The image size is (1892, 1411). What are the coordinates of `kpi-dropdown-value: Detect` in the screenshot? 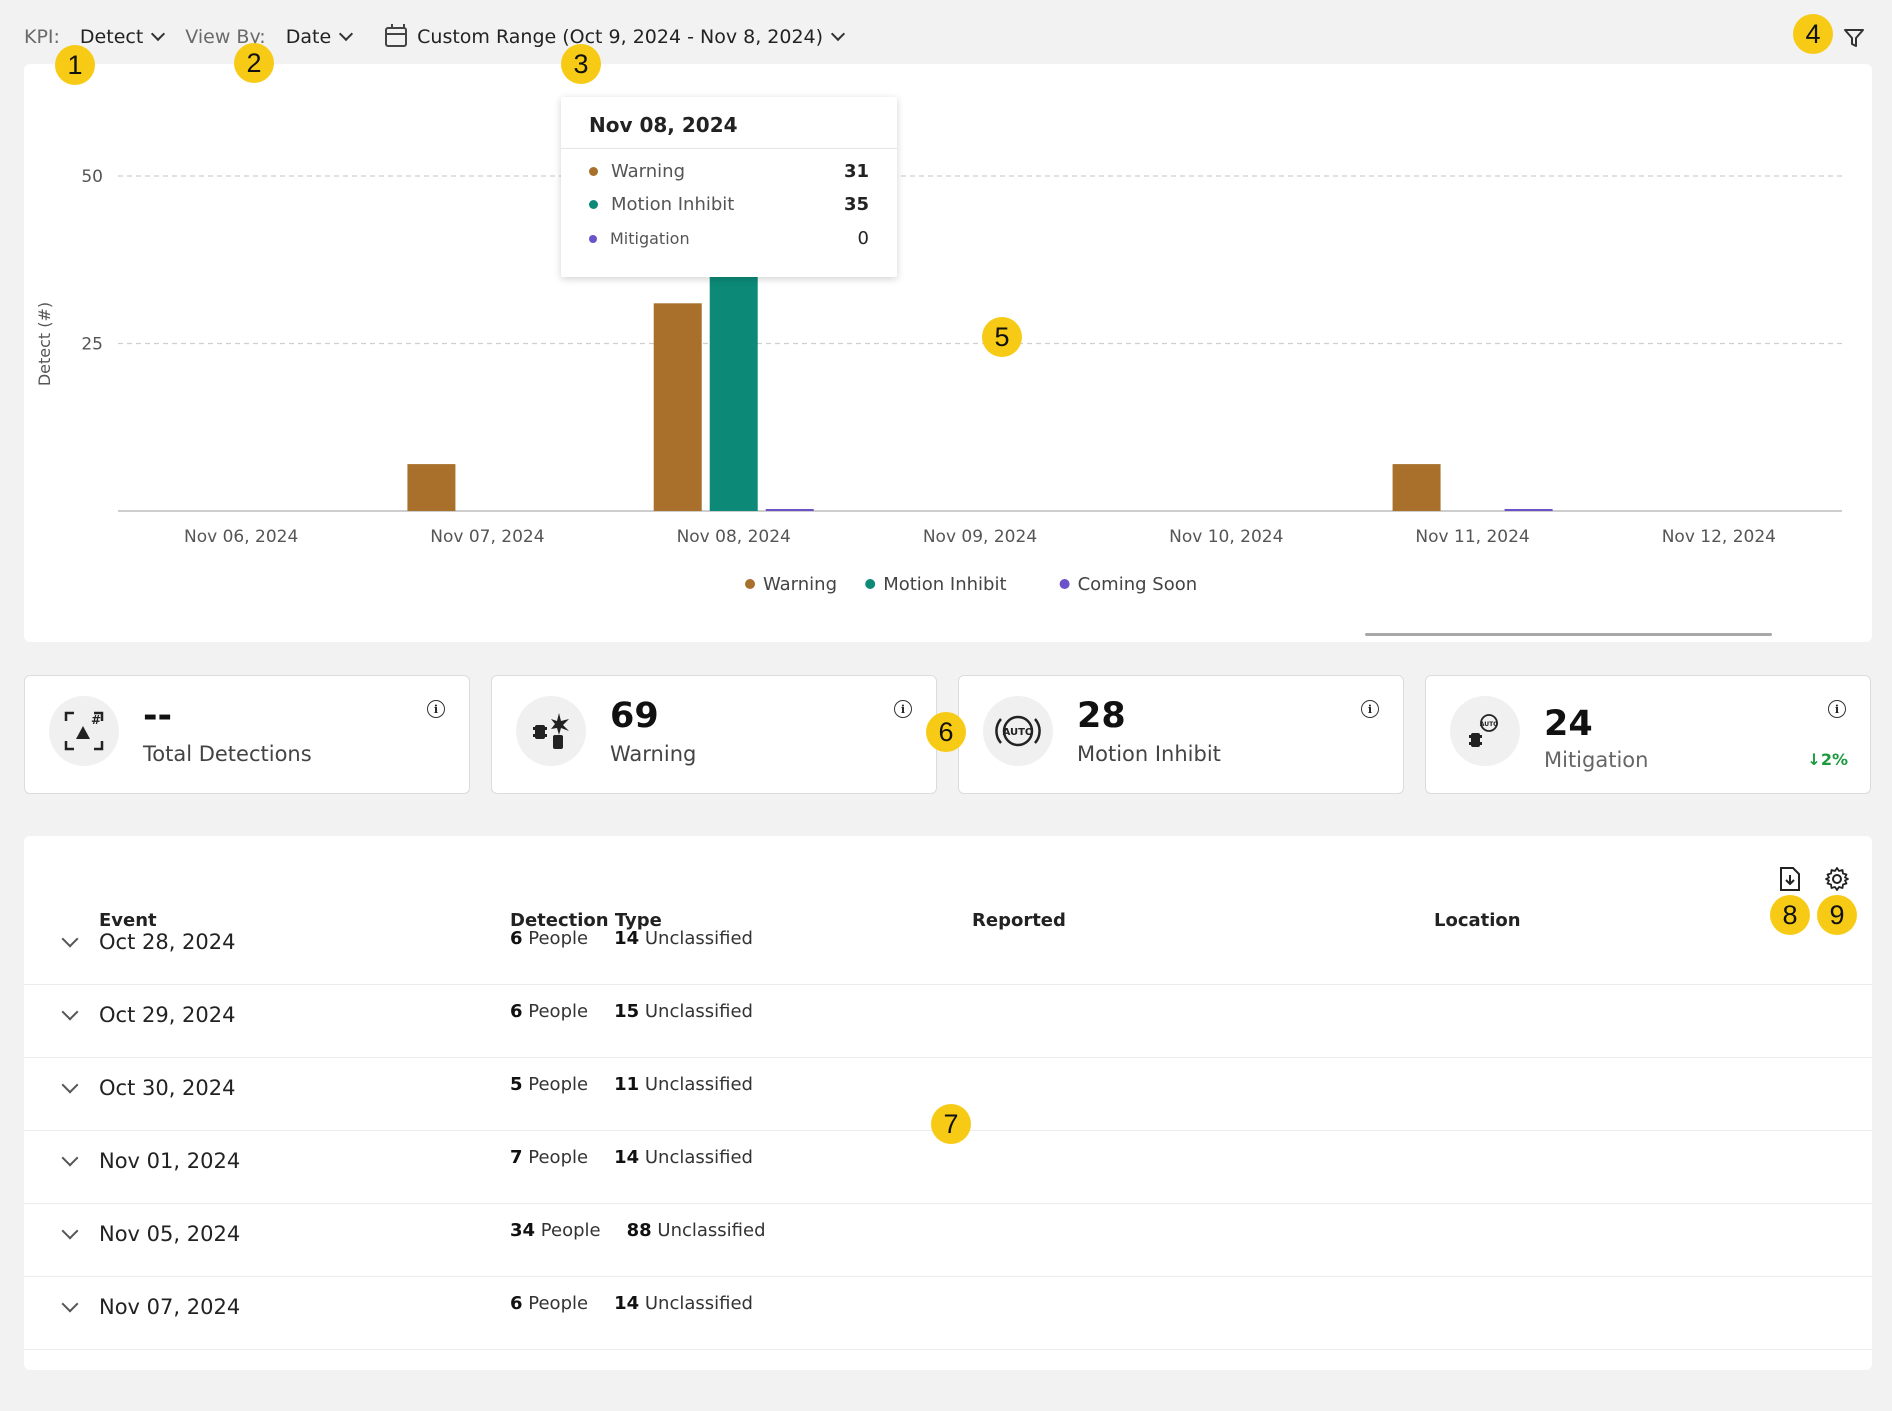 It's located at (111, 37).